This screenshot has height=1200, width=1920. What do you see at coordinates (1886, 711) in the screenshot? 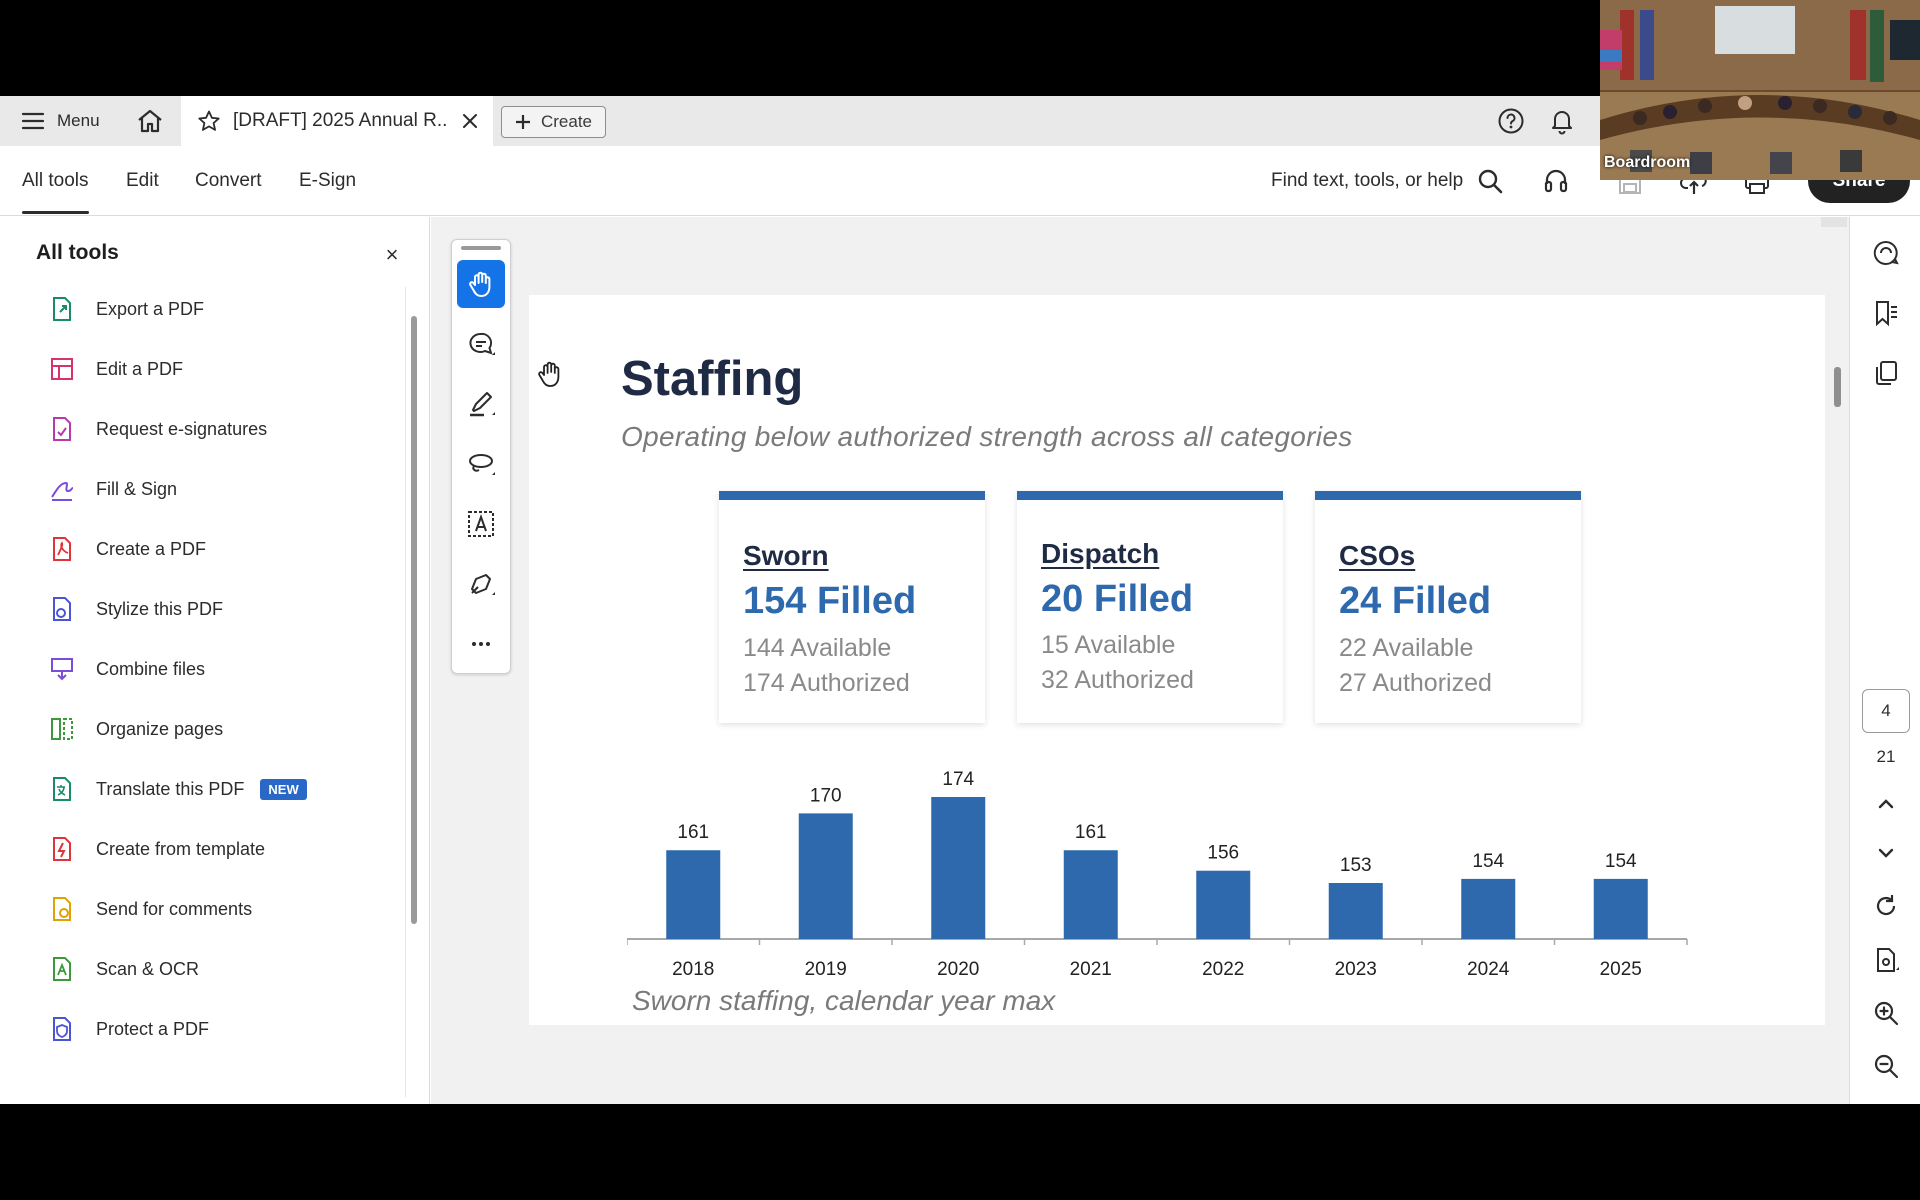
I see `current-page-input: 4` at bounding box center [1886, 711].